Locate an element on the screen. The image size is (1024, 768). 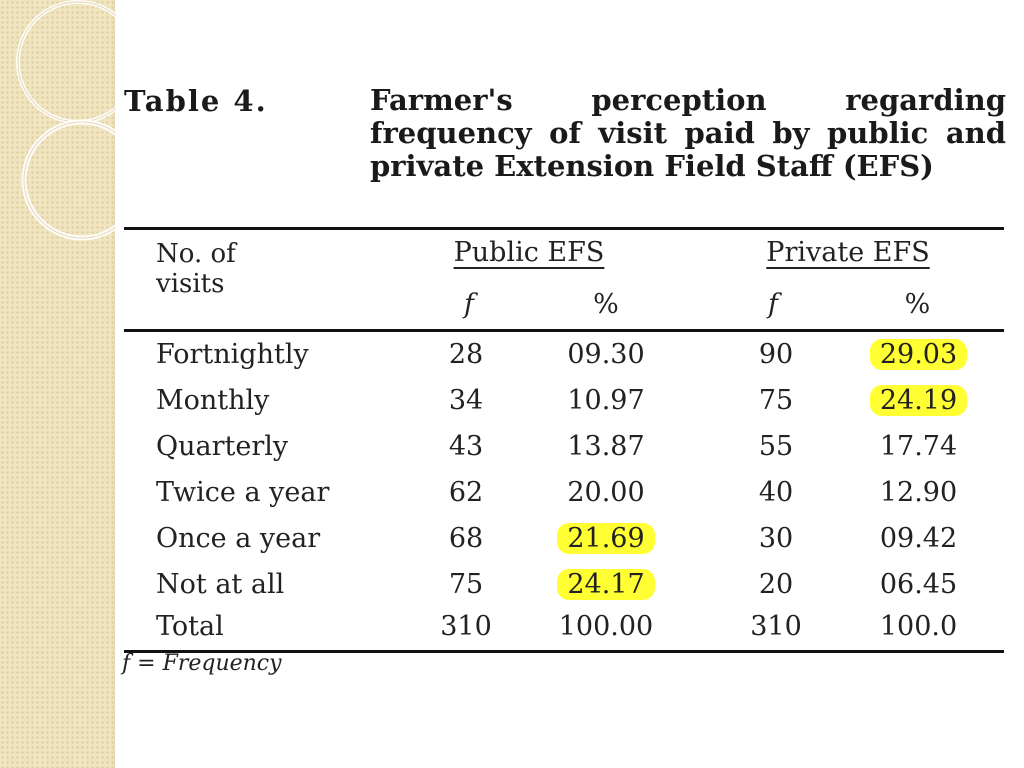
cell-public-f-text: 28 is located at coordinates (466, 354).